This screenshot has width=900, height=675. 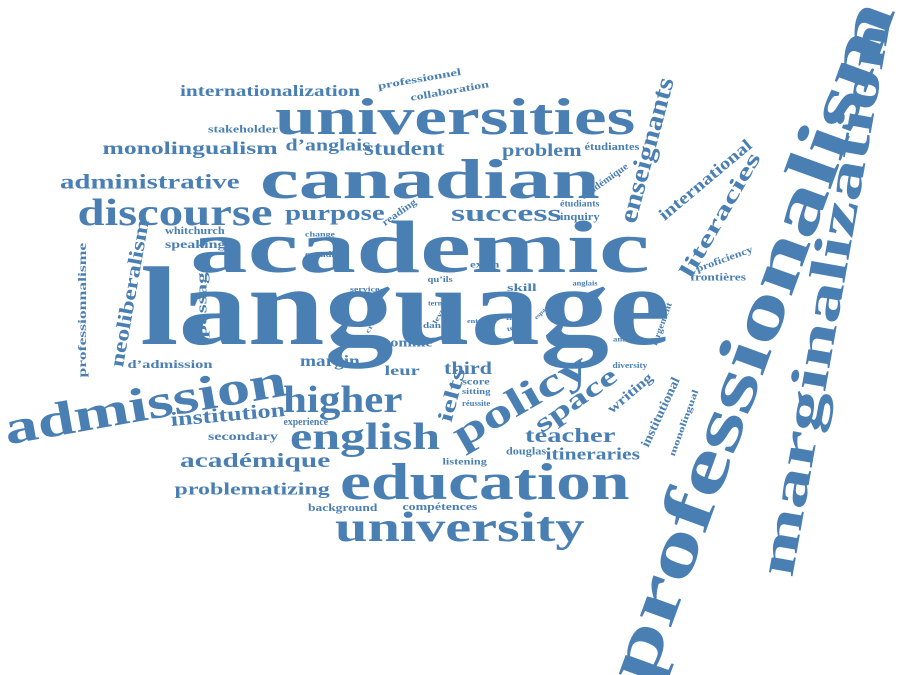 I want to click on word-student: student, so click(x=404, y=149).